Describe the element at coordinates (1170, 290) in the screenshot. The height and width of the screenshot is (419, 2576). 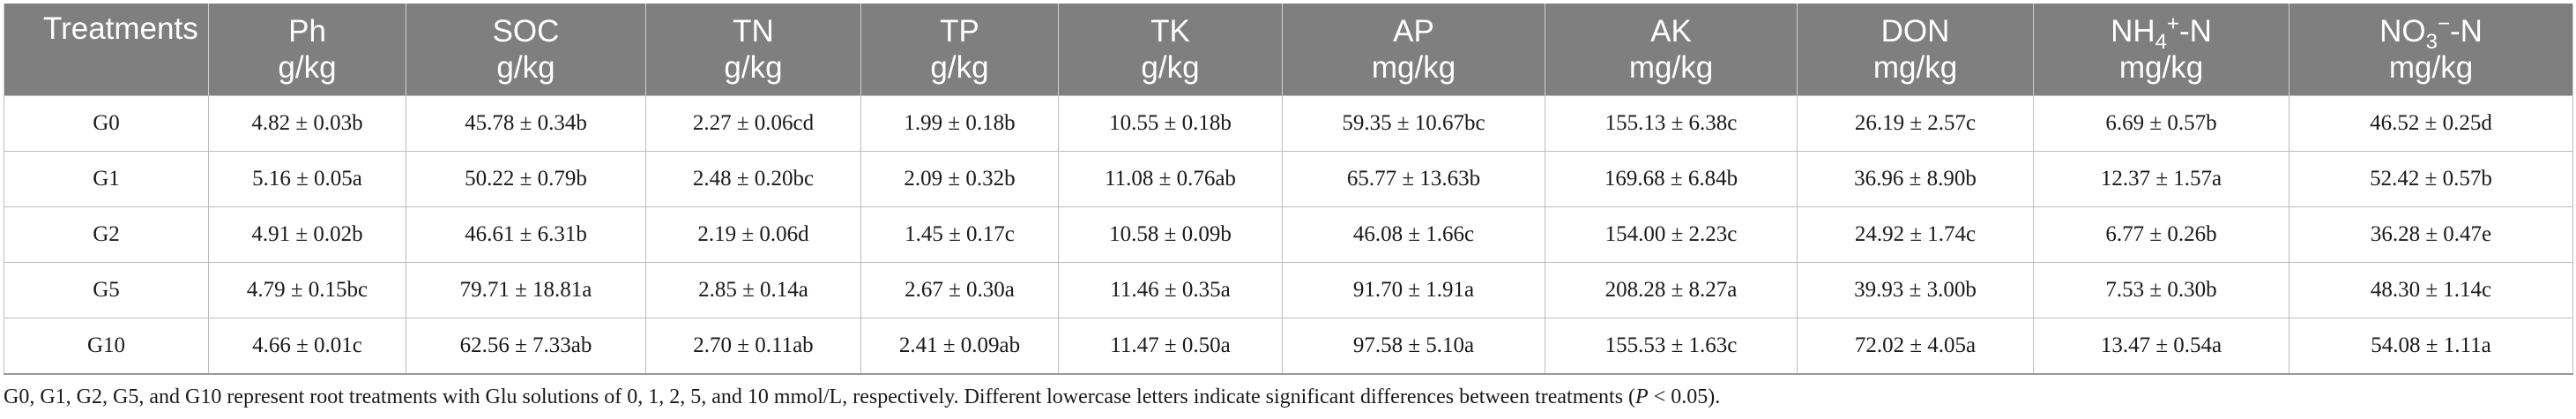
I see `value-cell: 11.46 ± 0.35a` at that location.